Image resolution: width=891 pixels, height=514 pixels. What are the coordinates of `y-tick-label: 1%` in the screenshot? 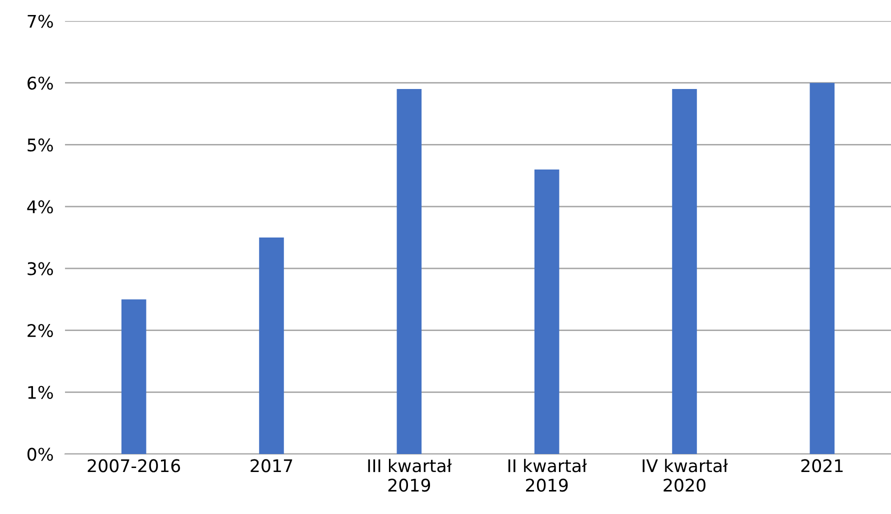 It's located at (40, 392).